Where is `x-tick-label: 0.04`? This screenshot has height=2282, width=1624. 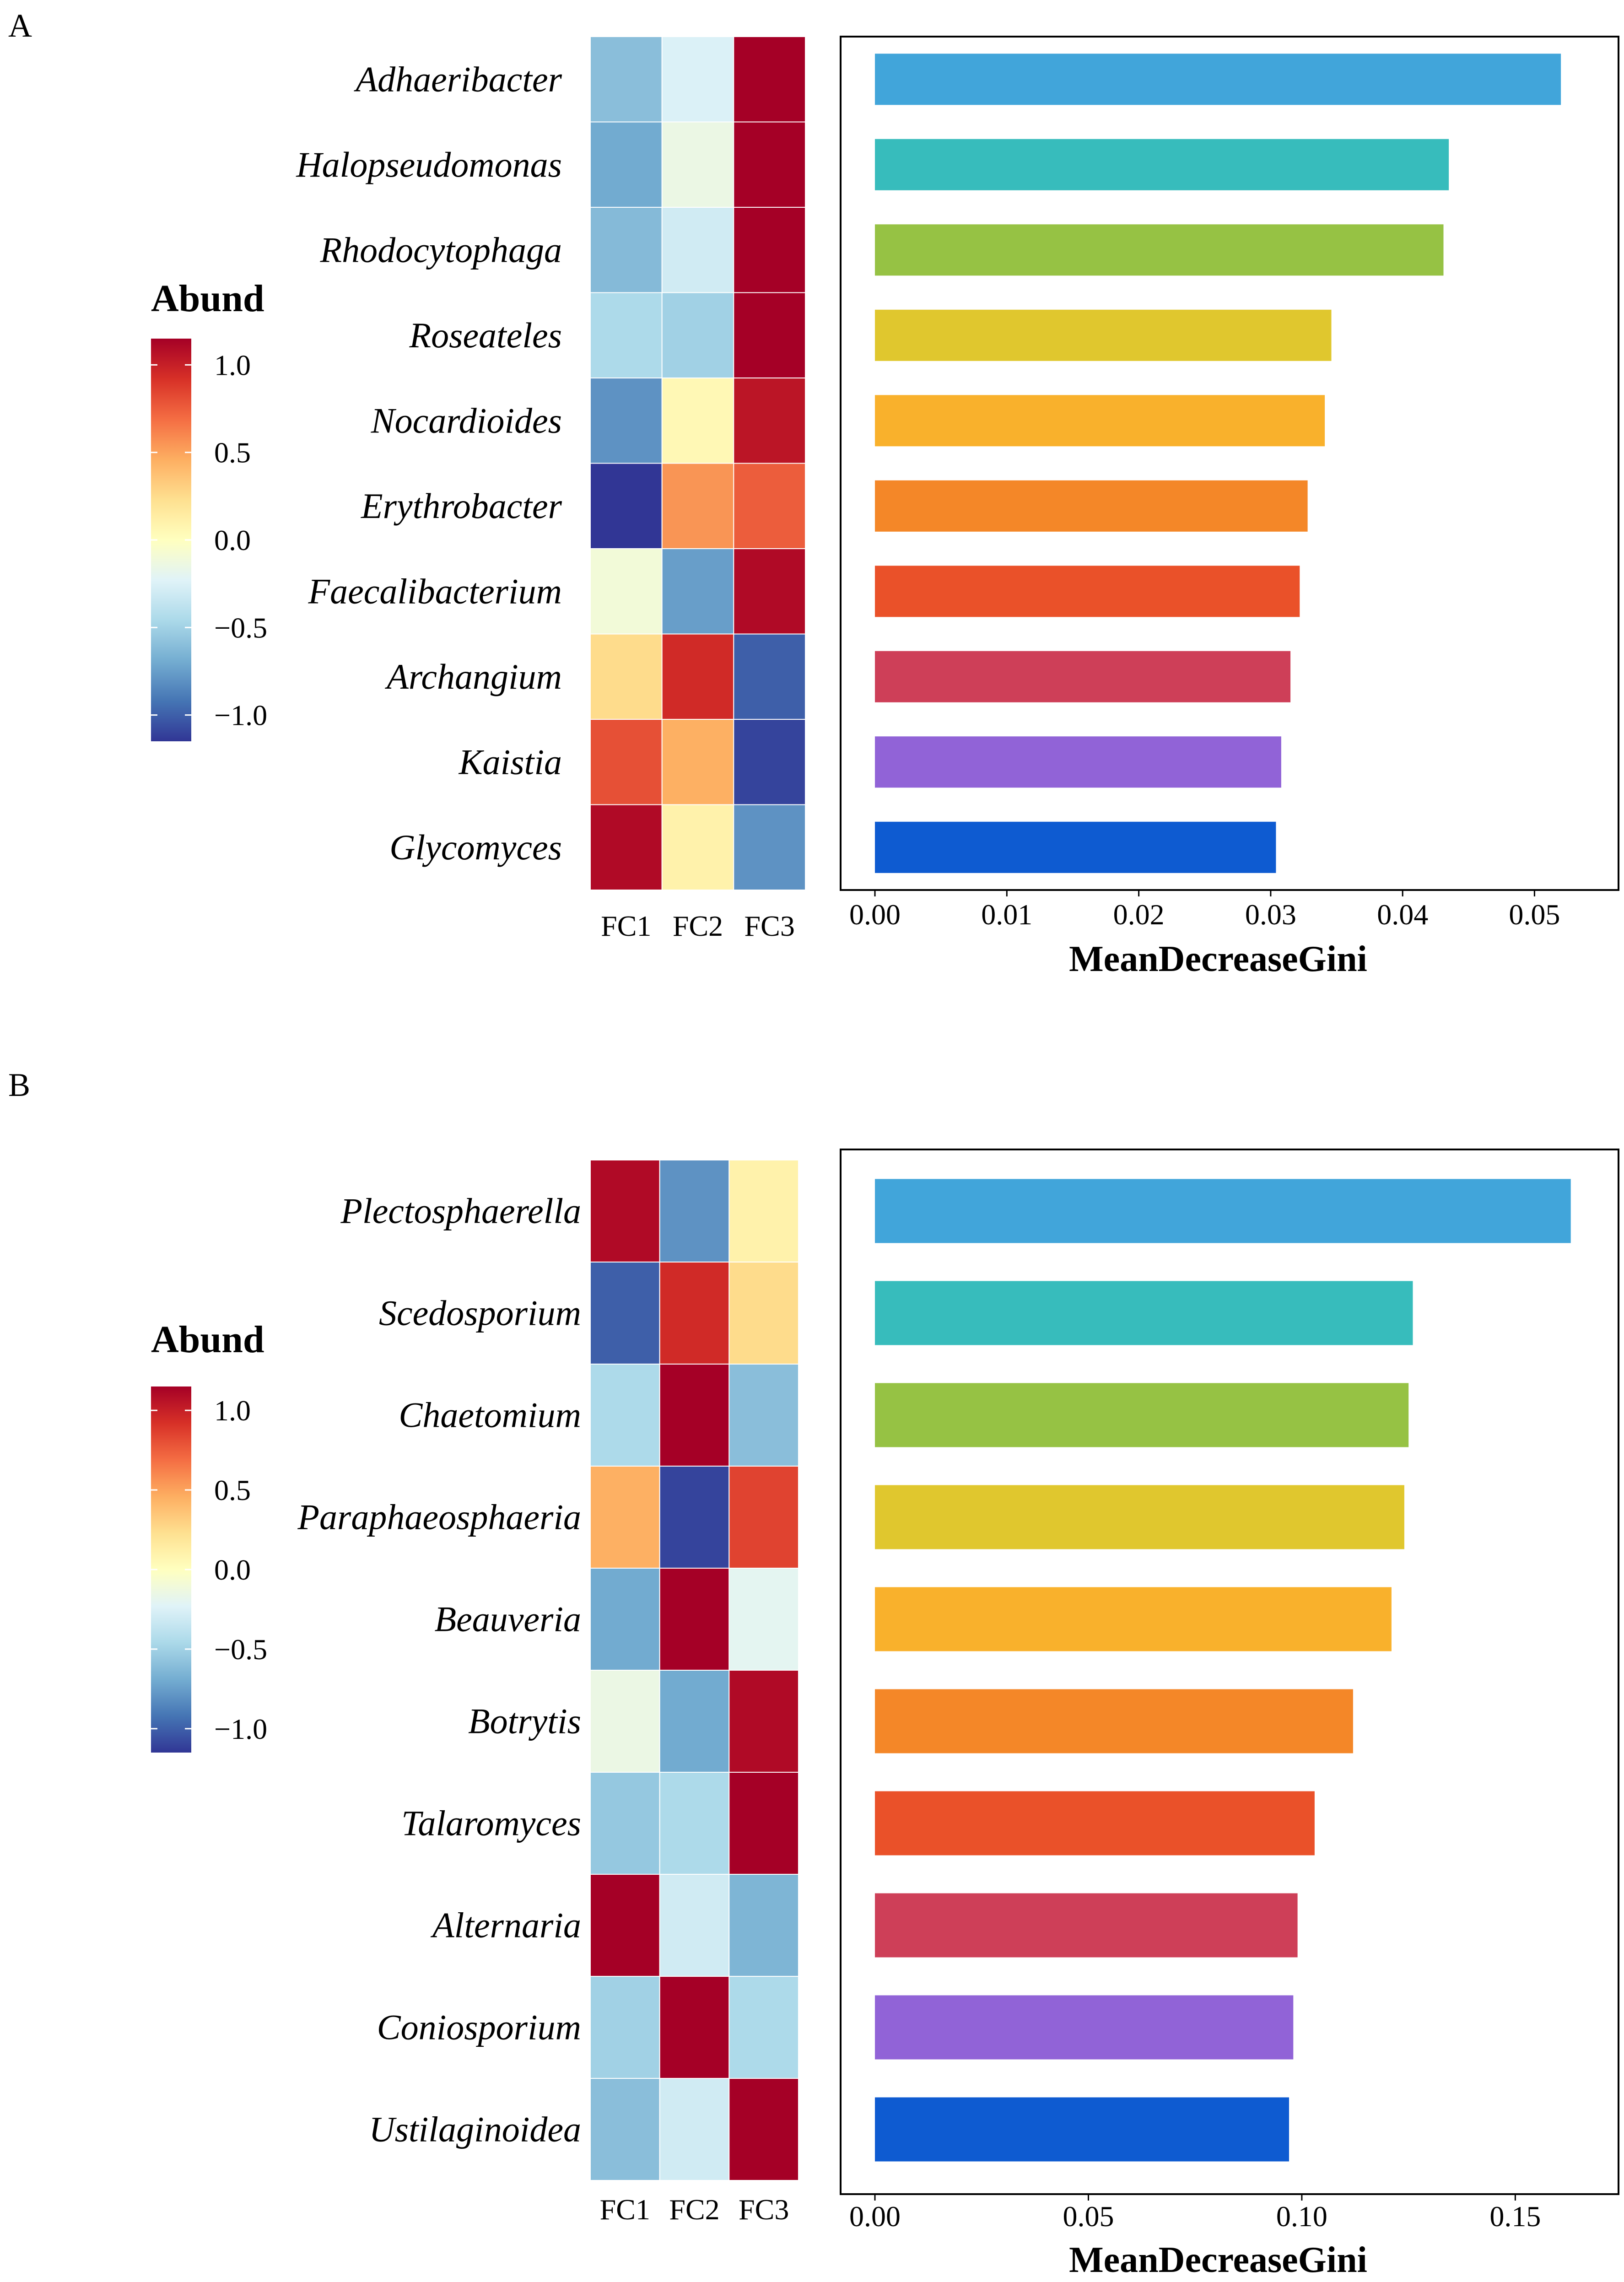 x-tick-label: 0.04 is located at coordinates (1402, 914).